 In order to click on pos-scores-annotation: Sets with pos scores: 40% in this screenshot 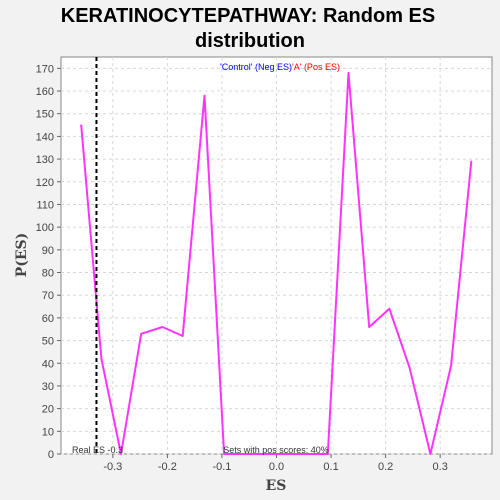, I will do `click(276, 450)`.